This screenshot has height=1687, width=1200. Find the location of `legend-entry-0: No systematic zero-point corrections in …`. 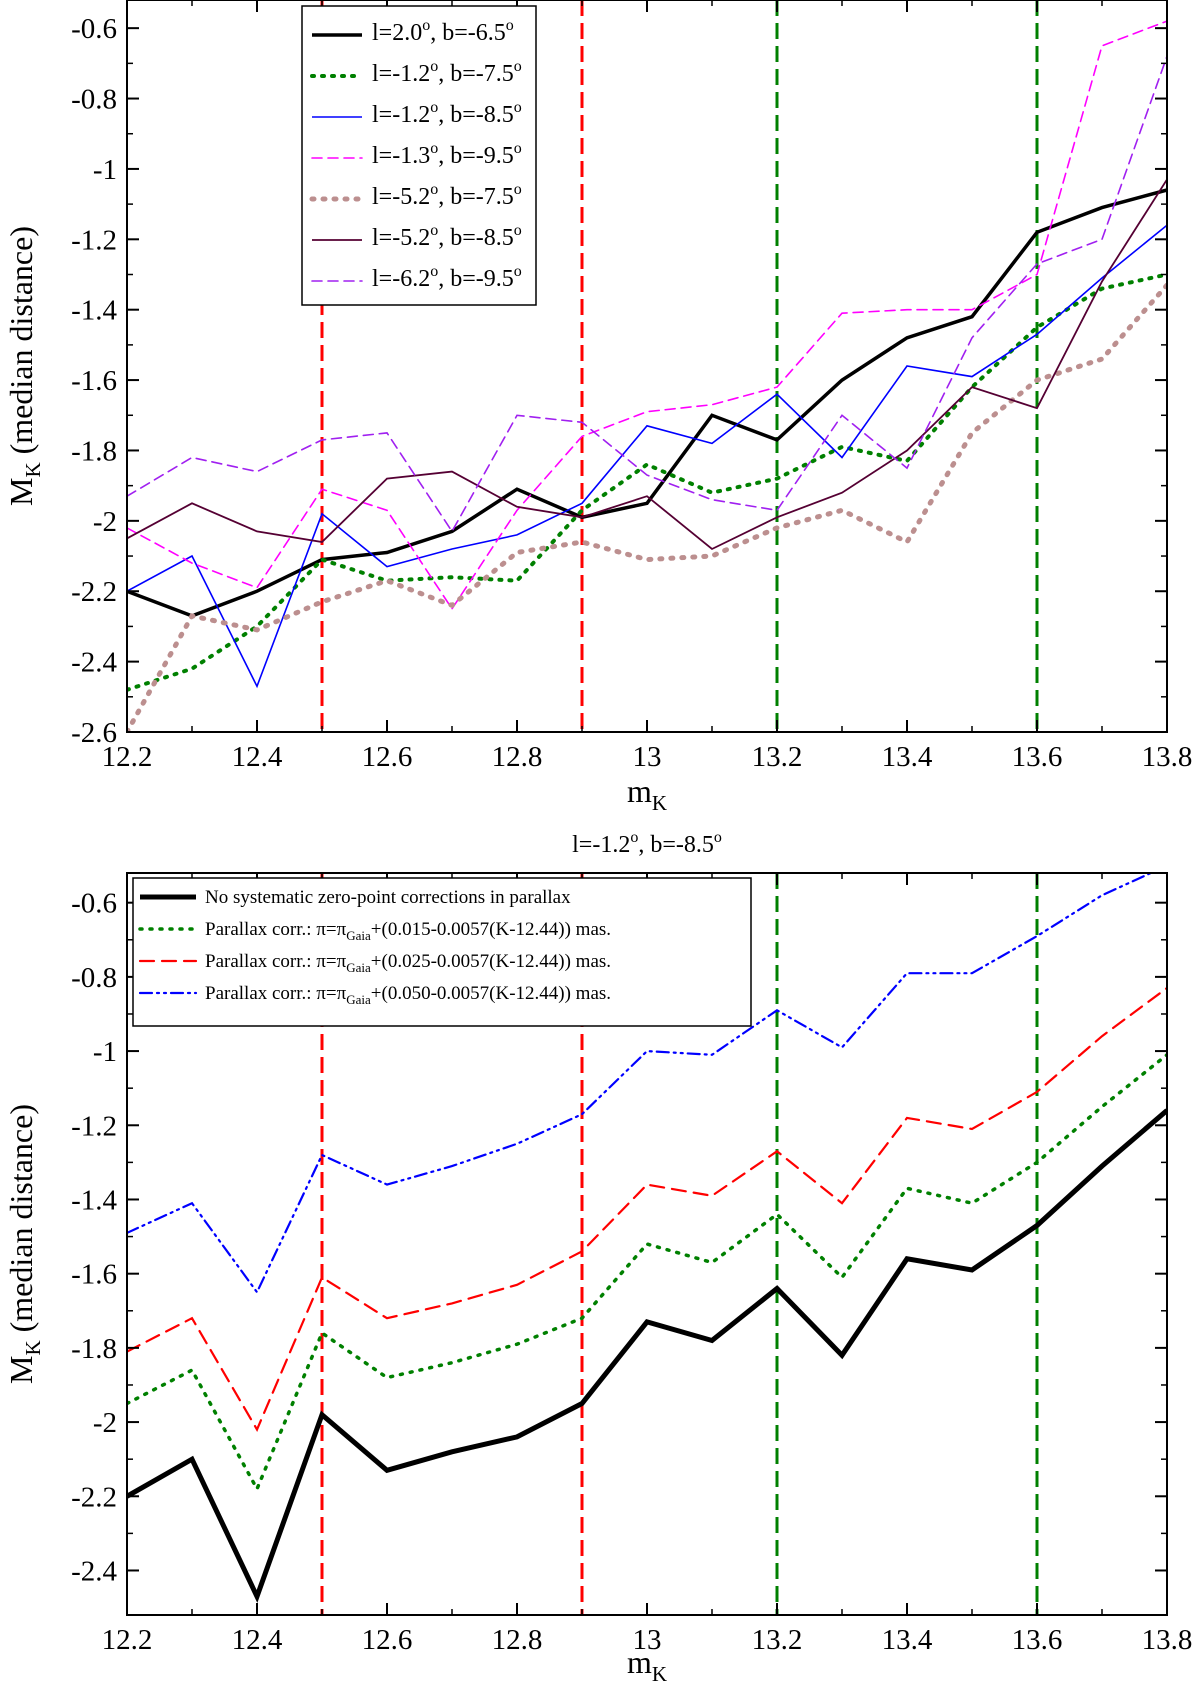

legend-entry-0: No systematic zero-point corrections in … is located at coordinates (388, 897).